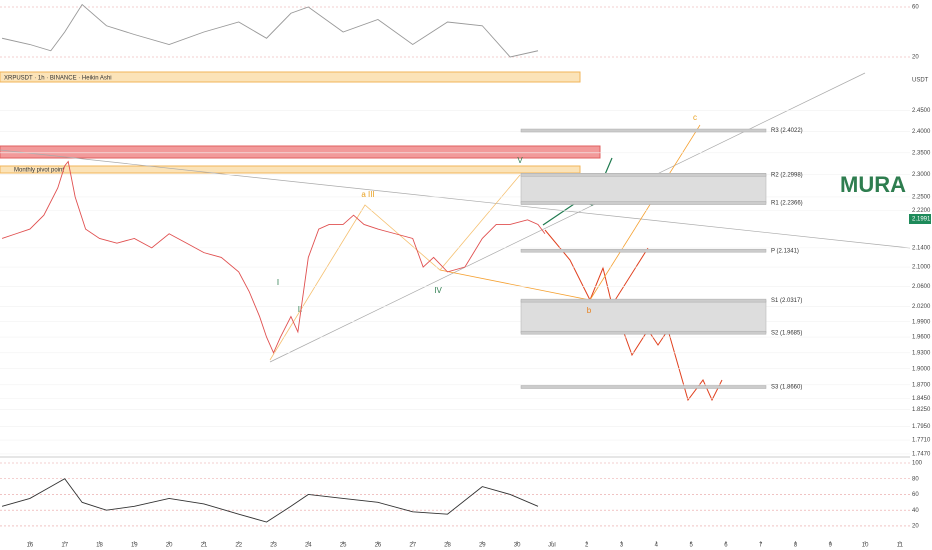 The height and width of the screenshot is (550, 932). Describe the element at coordinates (921, 153) in the screenshot. I see `y-tick-label: 2.3500` at that location.